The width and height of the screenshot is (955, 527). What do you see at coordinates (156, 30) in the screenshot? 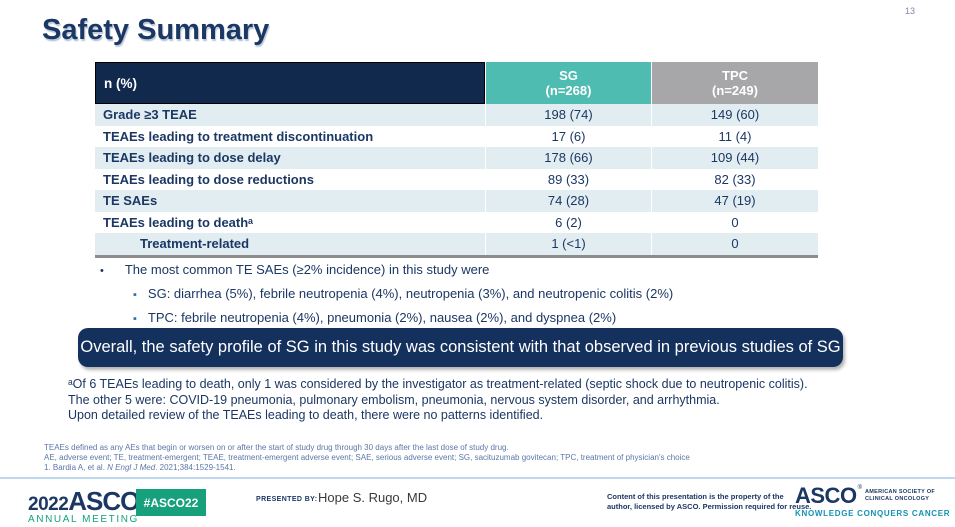
I see `page-title: Safety Summary` at bounding box center [156, 30].